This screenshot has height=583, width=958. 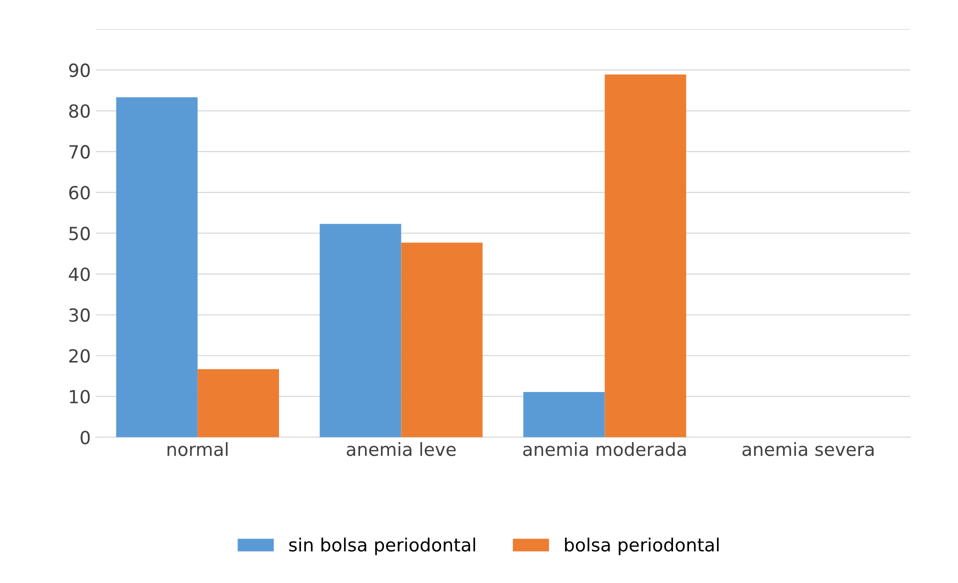 What do you see at coordinates (604, 449) in the screenshot?
I see `x-tick-label: anemia moderada` at bounding box center [604, 449].